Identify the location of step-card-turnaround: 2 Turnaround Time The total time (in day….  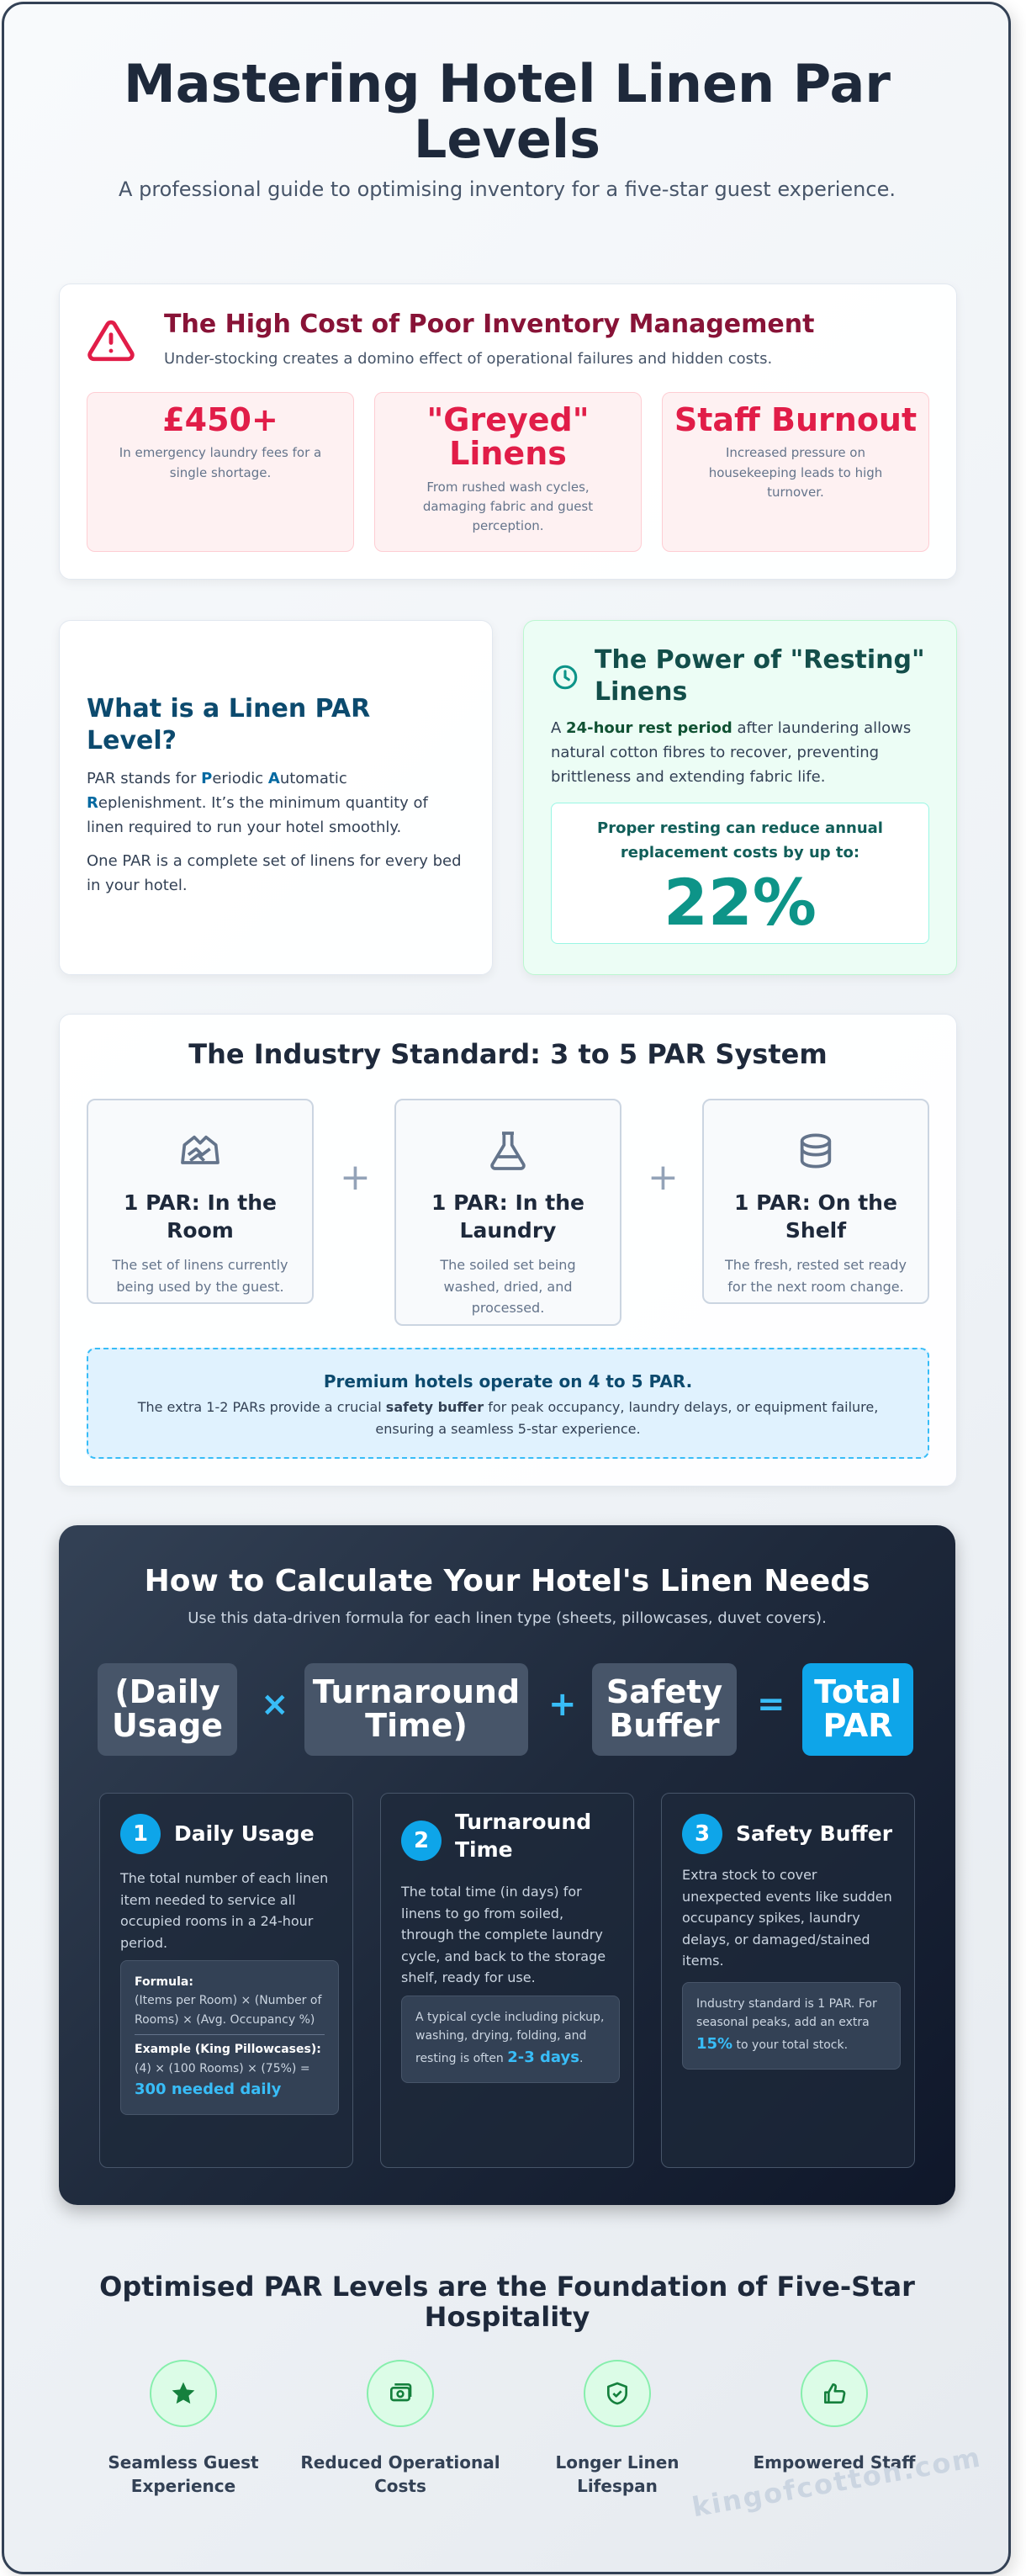
(507, 1980).